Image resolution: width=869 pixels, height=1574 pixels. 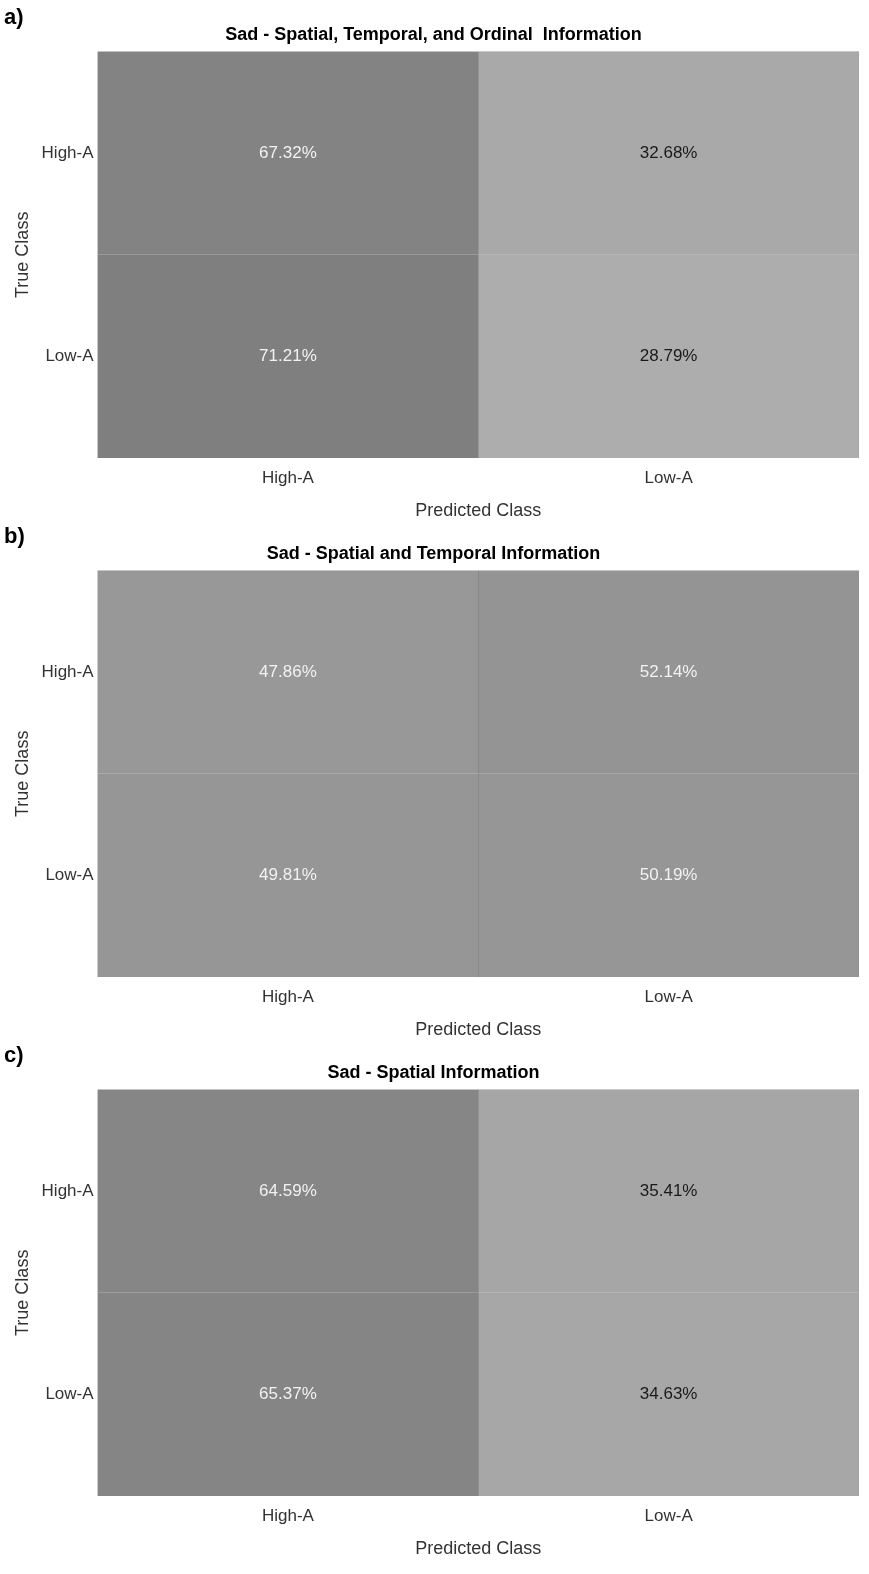 I want to click on data-label: 65.37%, so click(x=288, y=1394).